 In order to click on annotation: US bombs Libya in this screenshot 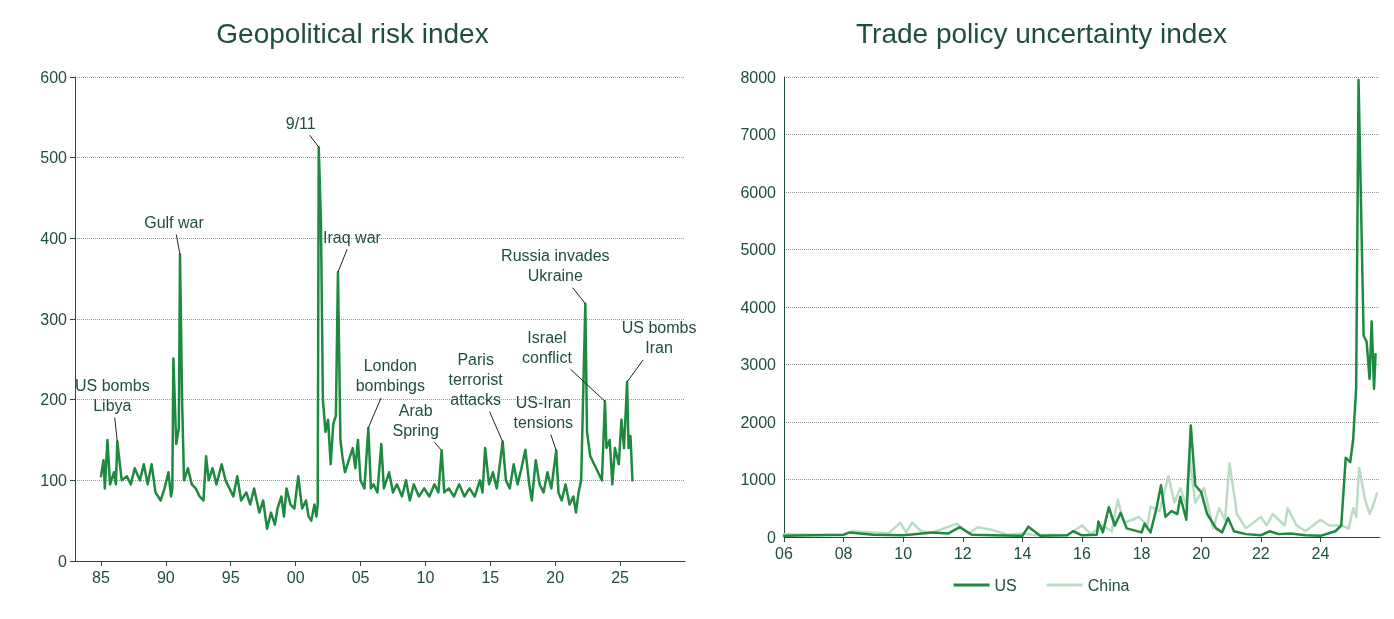, I will do `click(112, 396)`.